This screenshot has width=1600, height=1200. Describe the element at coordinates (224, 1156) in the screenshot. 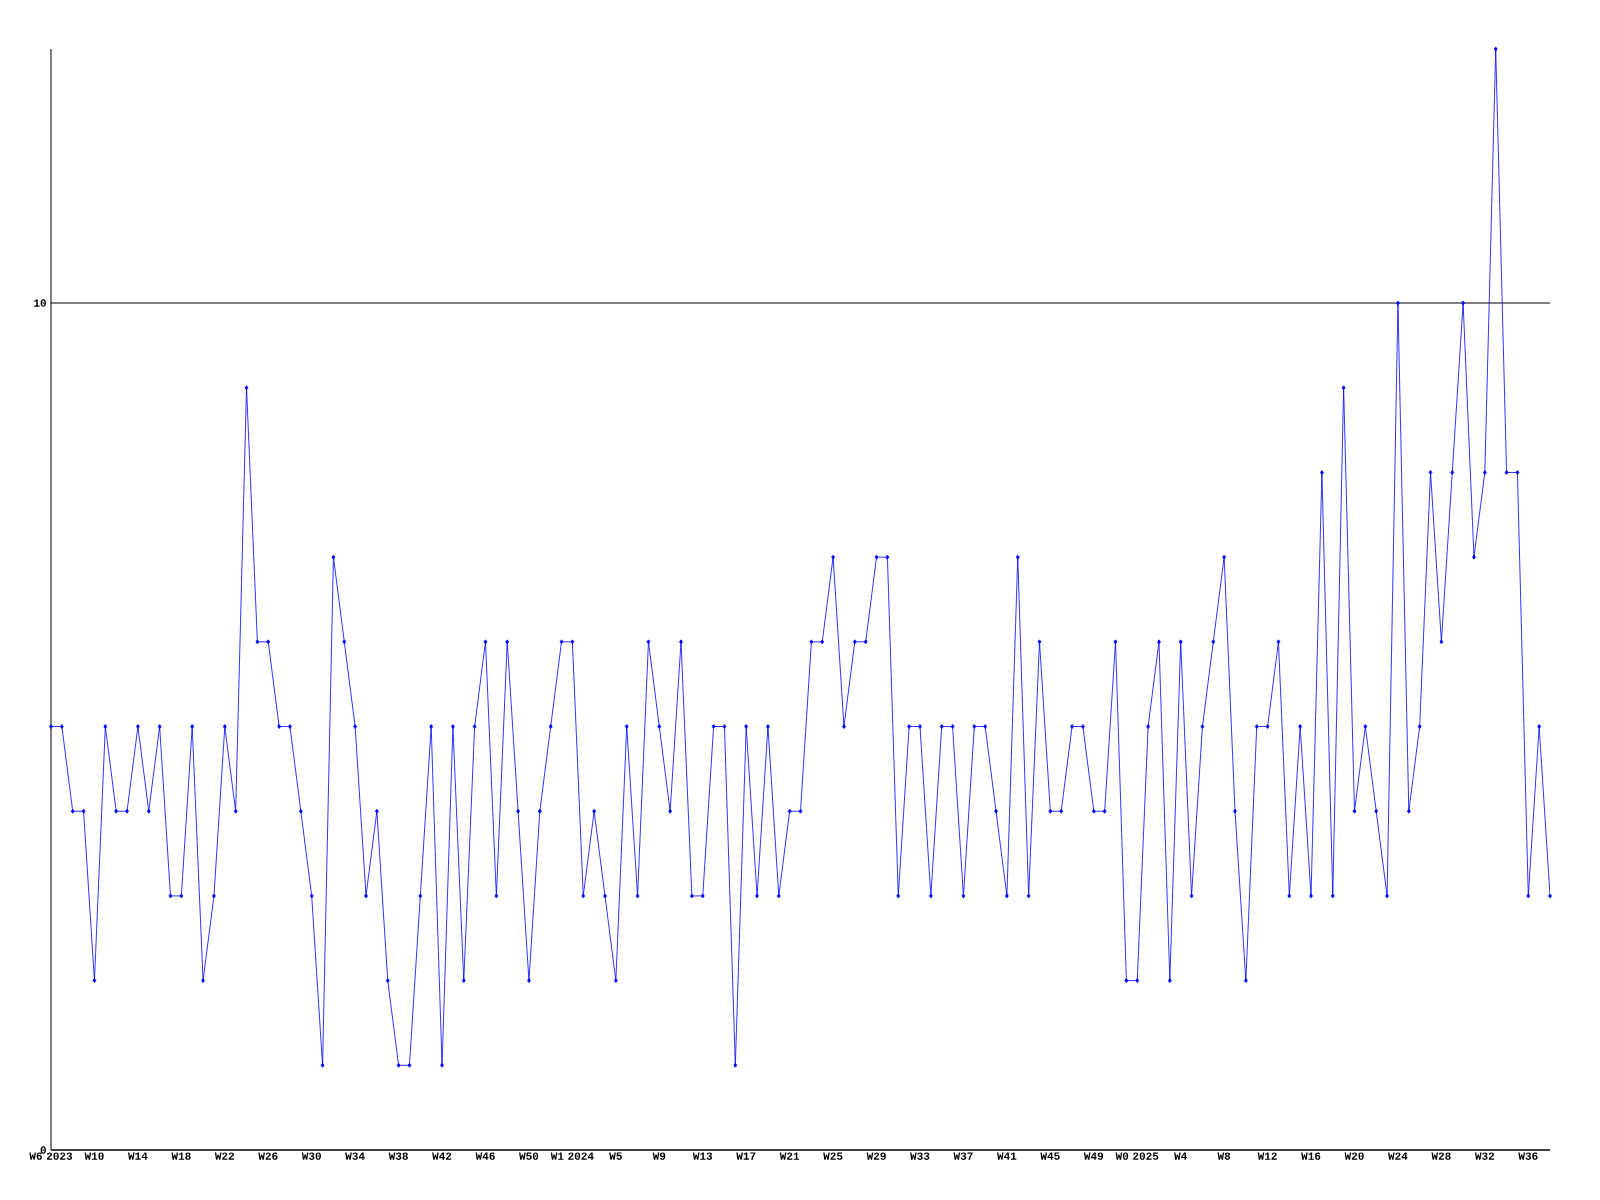

I see `x-tick-label: W22` at that location.